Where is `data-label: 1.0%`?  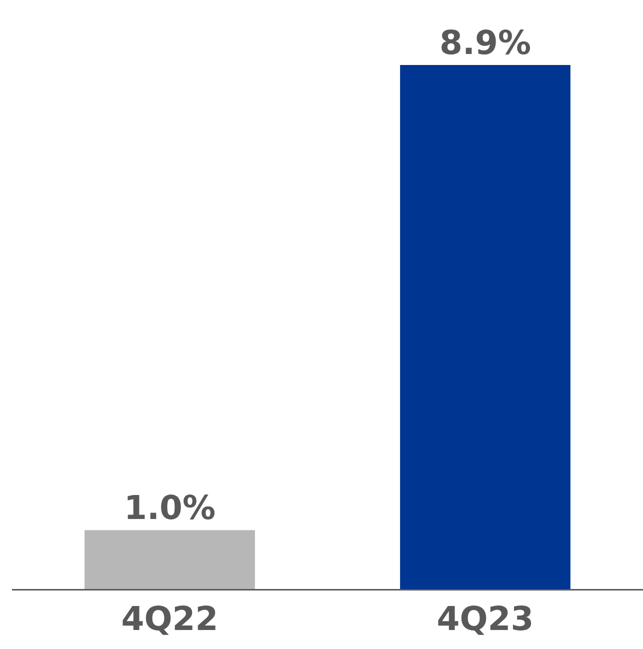 data-label: 1.0% is located at coordinates (170, 508).